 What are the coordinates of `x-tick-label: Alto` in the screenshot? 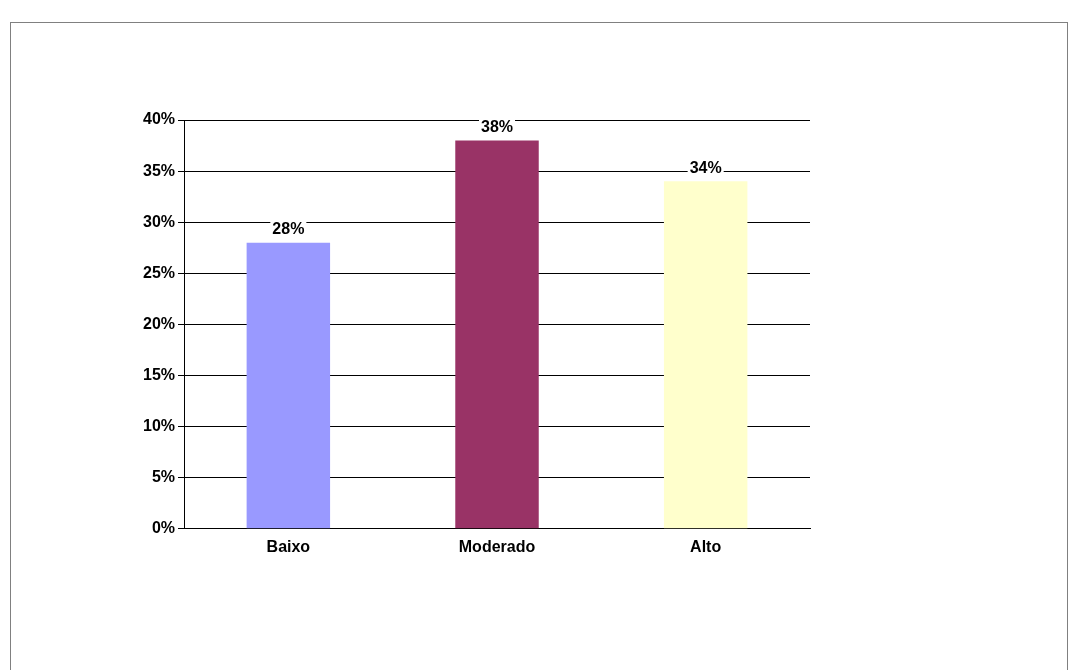 It's located at (706, 546).